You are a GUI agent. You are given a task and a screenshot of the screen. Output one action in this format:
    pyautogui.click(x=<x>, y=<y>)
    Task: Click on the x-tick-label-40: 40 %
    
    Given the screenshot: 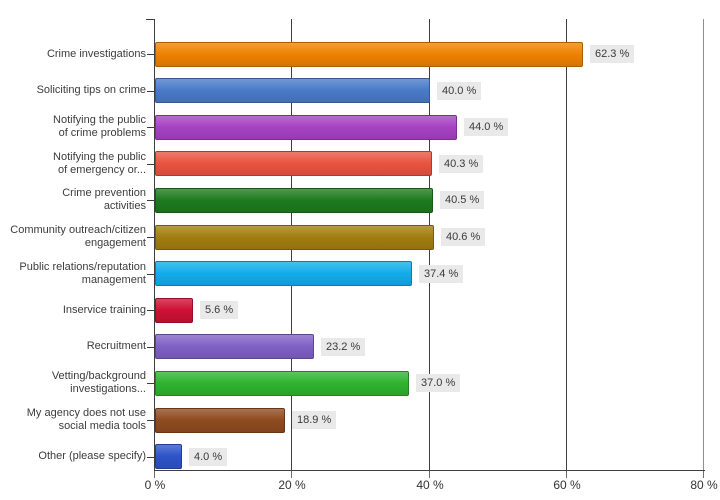 What is the action you would take?
    pyautogui.click(x=430, y=485)
    